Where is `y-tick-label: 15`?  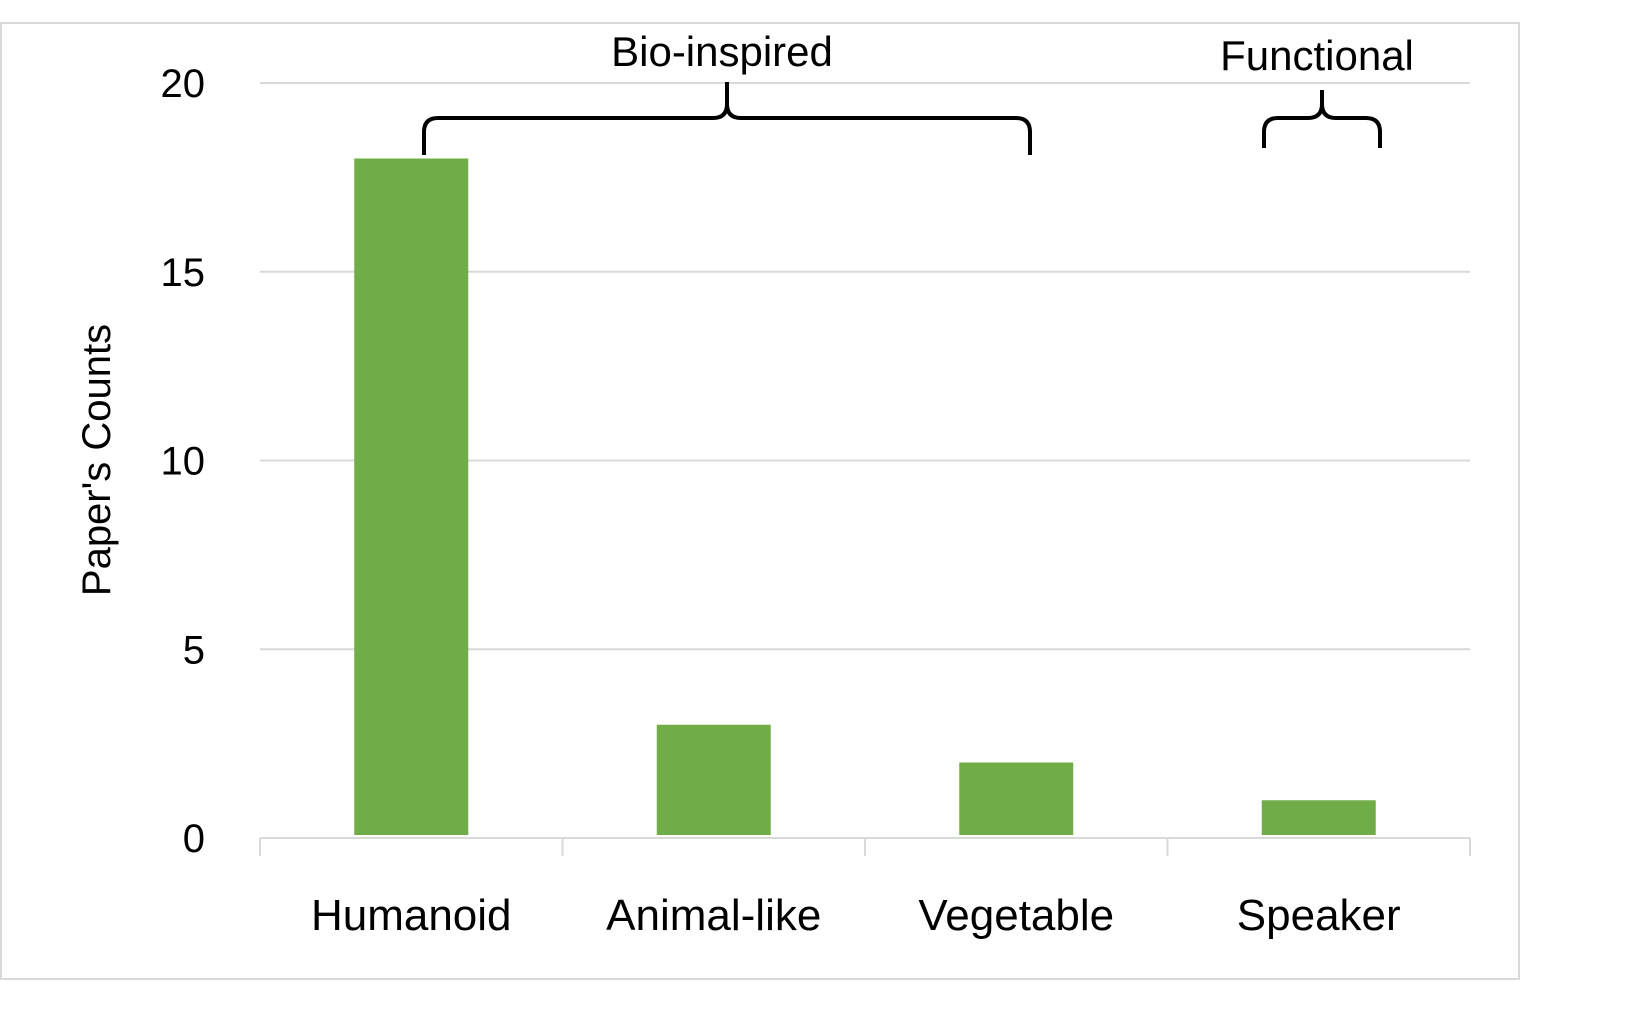 y-tick-label: 15 is located at coordinates (183, 273).